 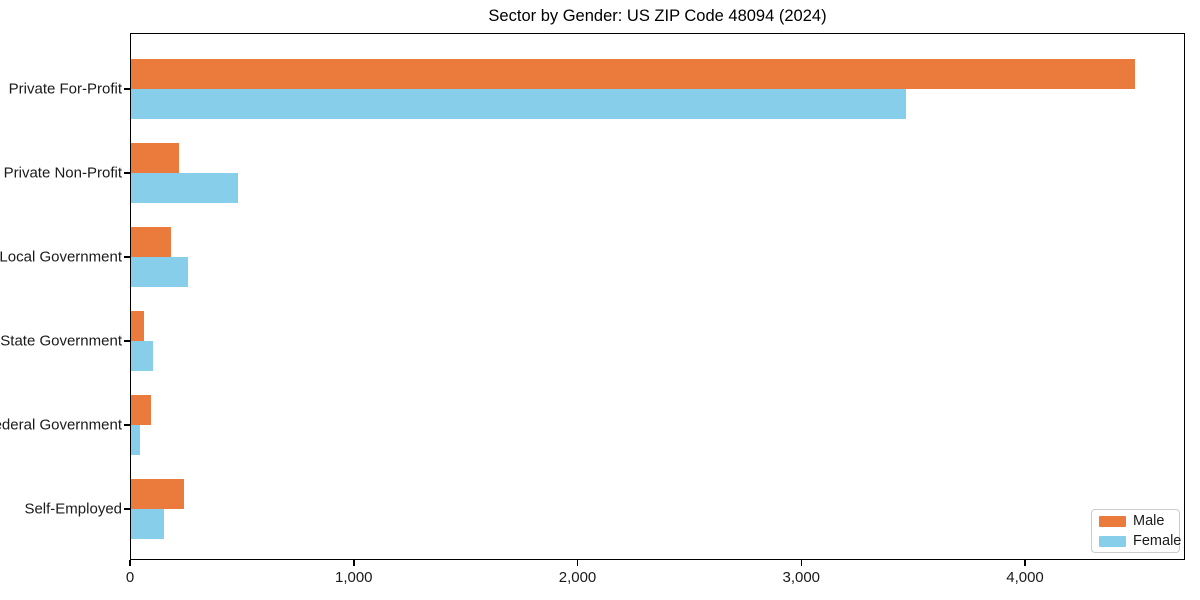 I want to click on bar-male-self-employed, so click(x=157, y=493).